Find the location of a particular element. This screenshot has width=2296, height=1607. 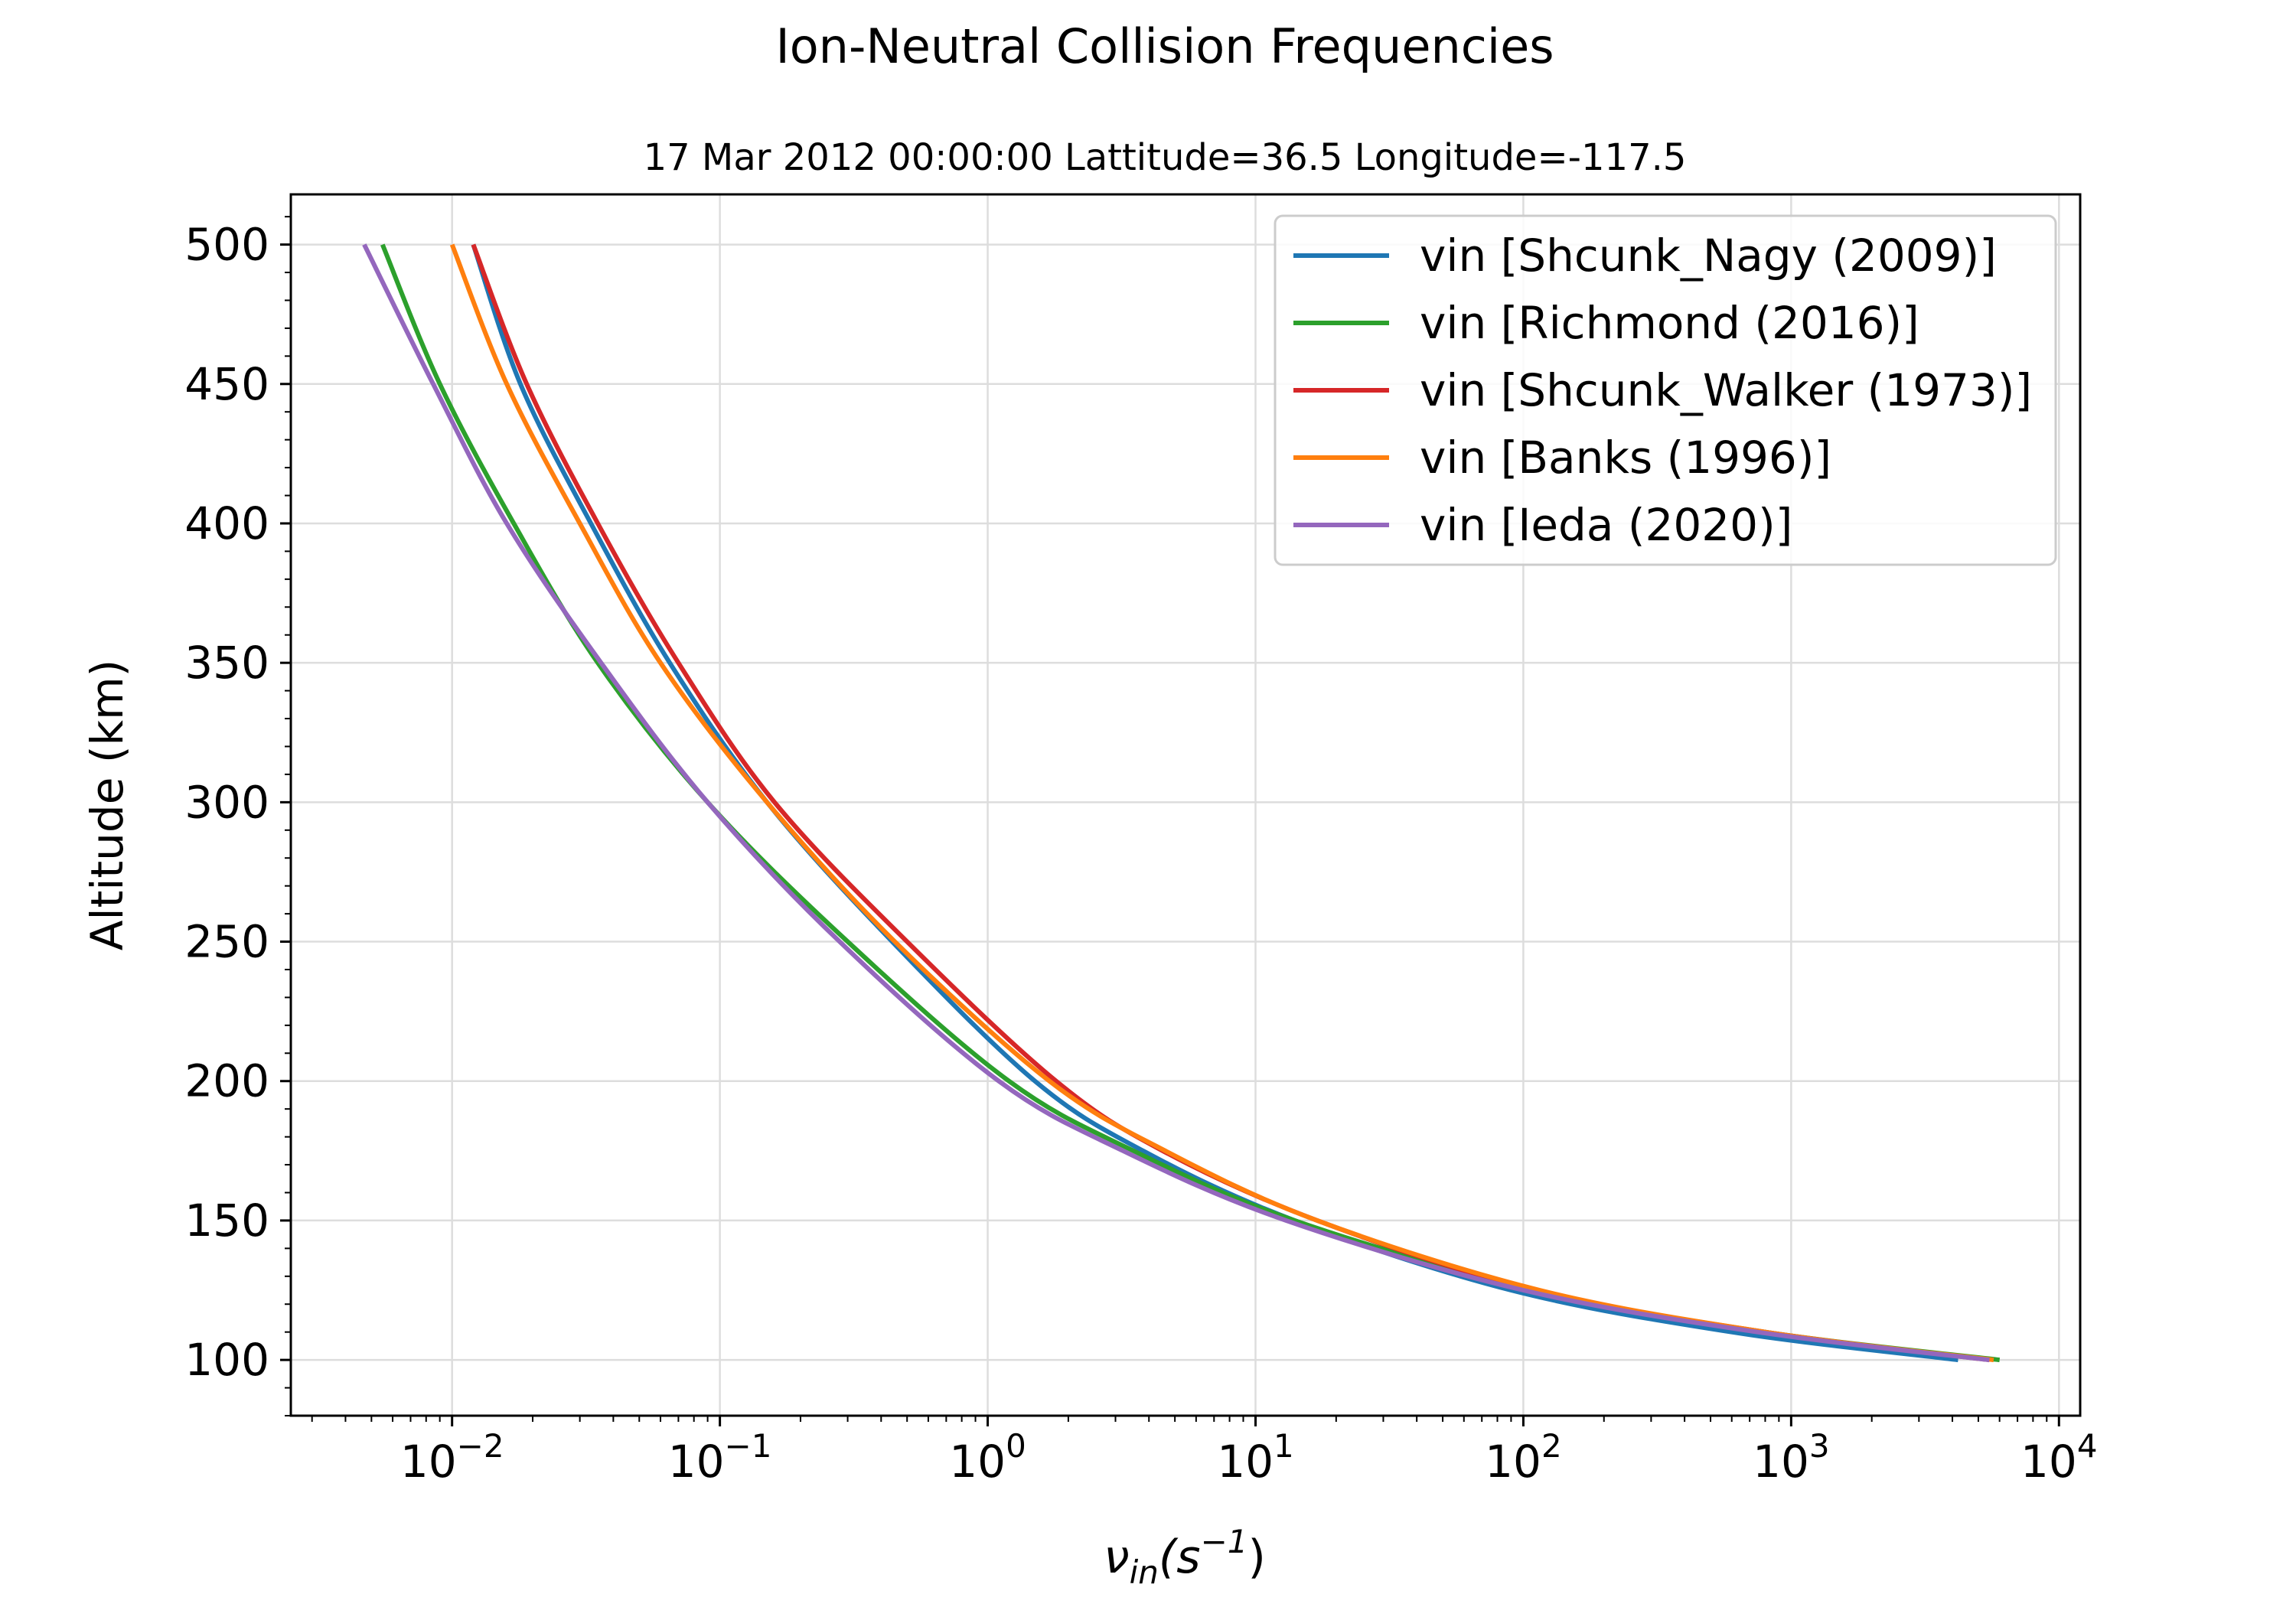

x-tick-label: 10¹ is located at coordinates (1255, 1457).